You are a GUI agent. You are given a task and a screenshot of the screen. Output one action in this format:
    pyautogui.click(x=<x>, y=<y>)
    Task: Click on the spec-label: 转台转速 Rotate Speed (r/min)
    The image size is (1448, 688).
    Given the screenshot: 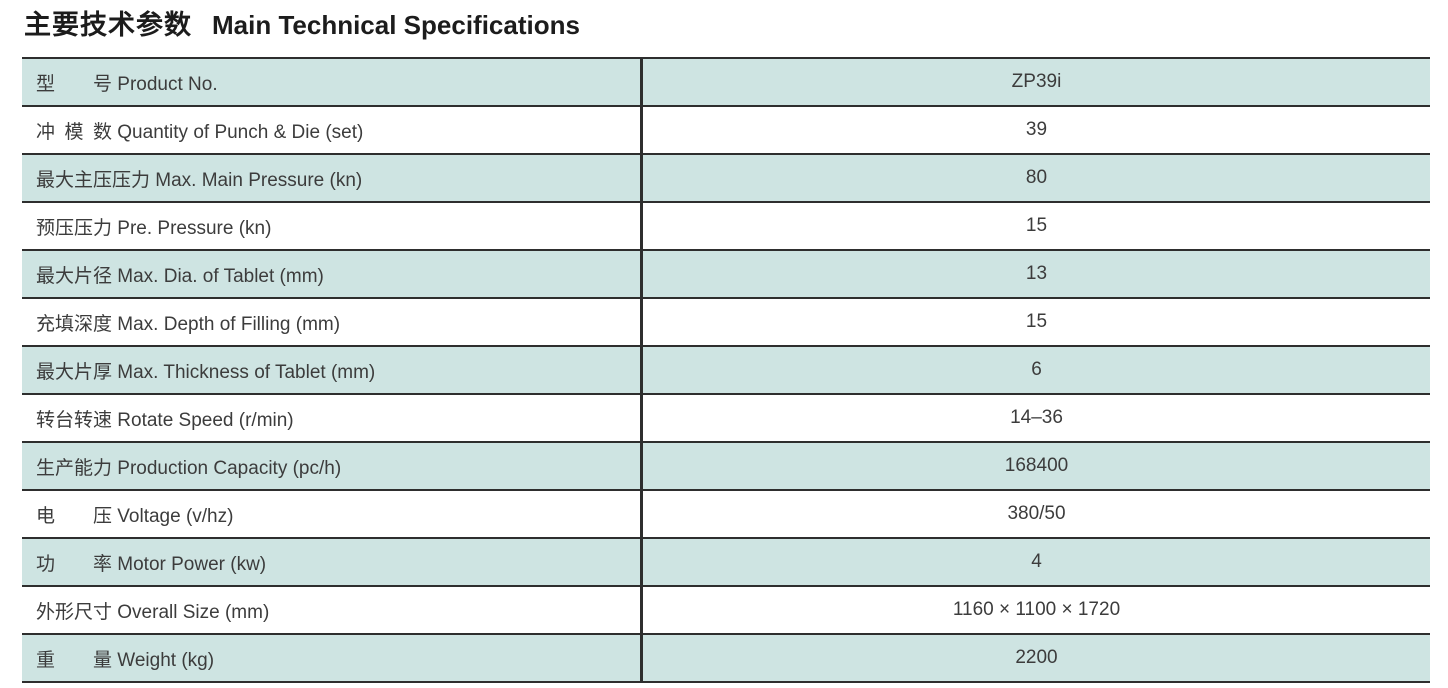 What is the action you would take?
    pyautogui.click(x=332, y=418)
    